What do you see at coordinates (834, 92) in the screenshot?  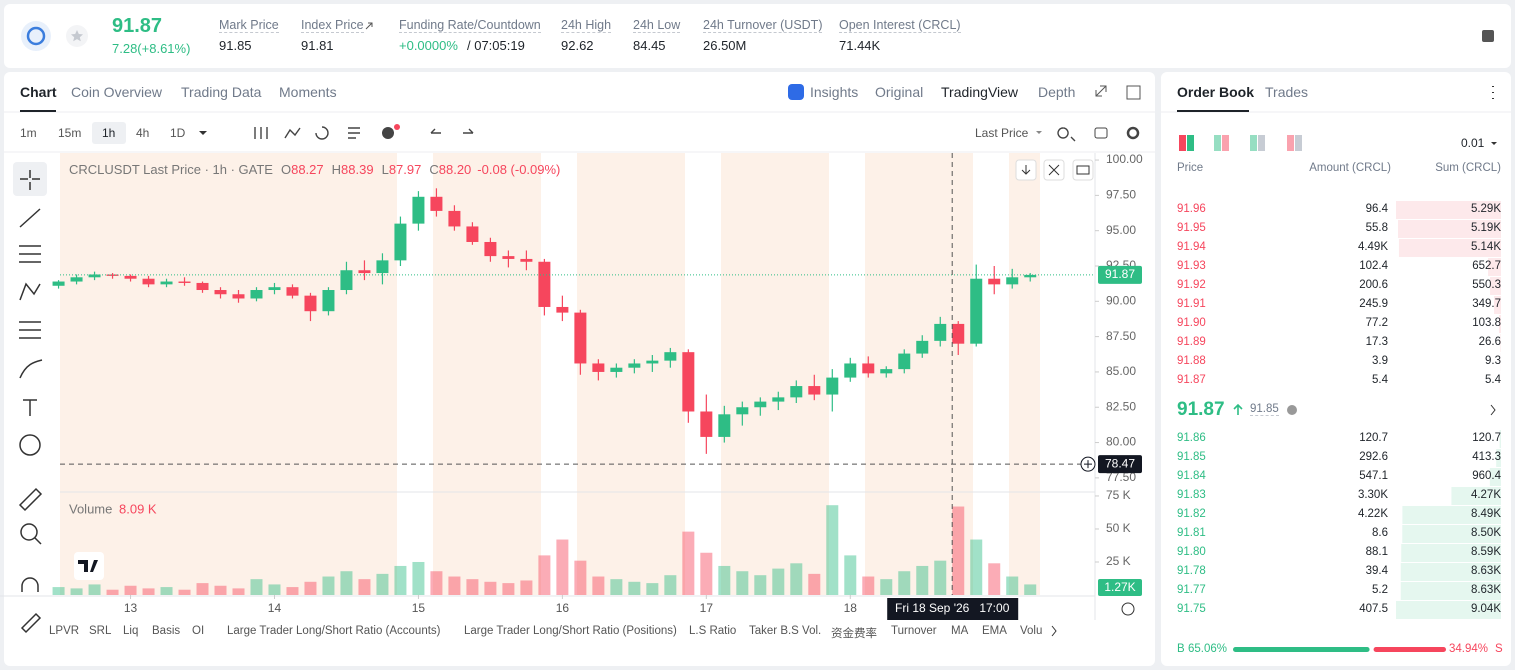 I see `view-tab: Insights` at bounding box center [834, 92].